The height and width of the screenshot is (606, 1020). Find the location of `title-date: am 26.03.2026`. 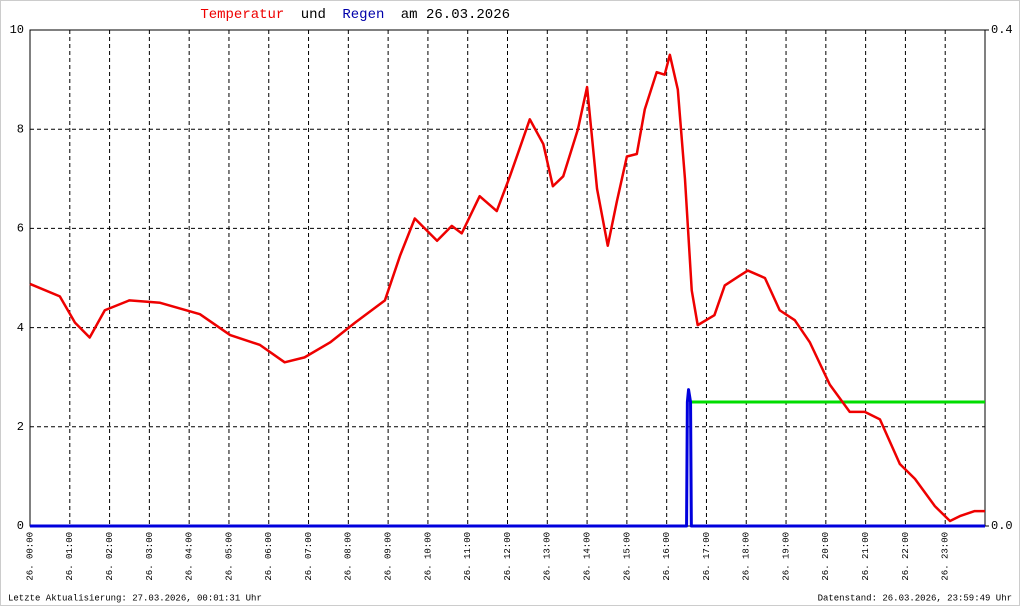

title-date: am 26.03.2026 is located at coordinates (455, 15).